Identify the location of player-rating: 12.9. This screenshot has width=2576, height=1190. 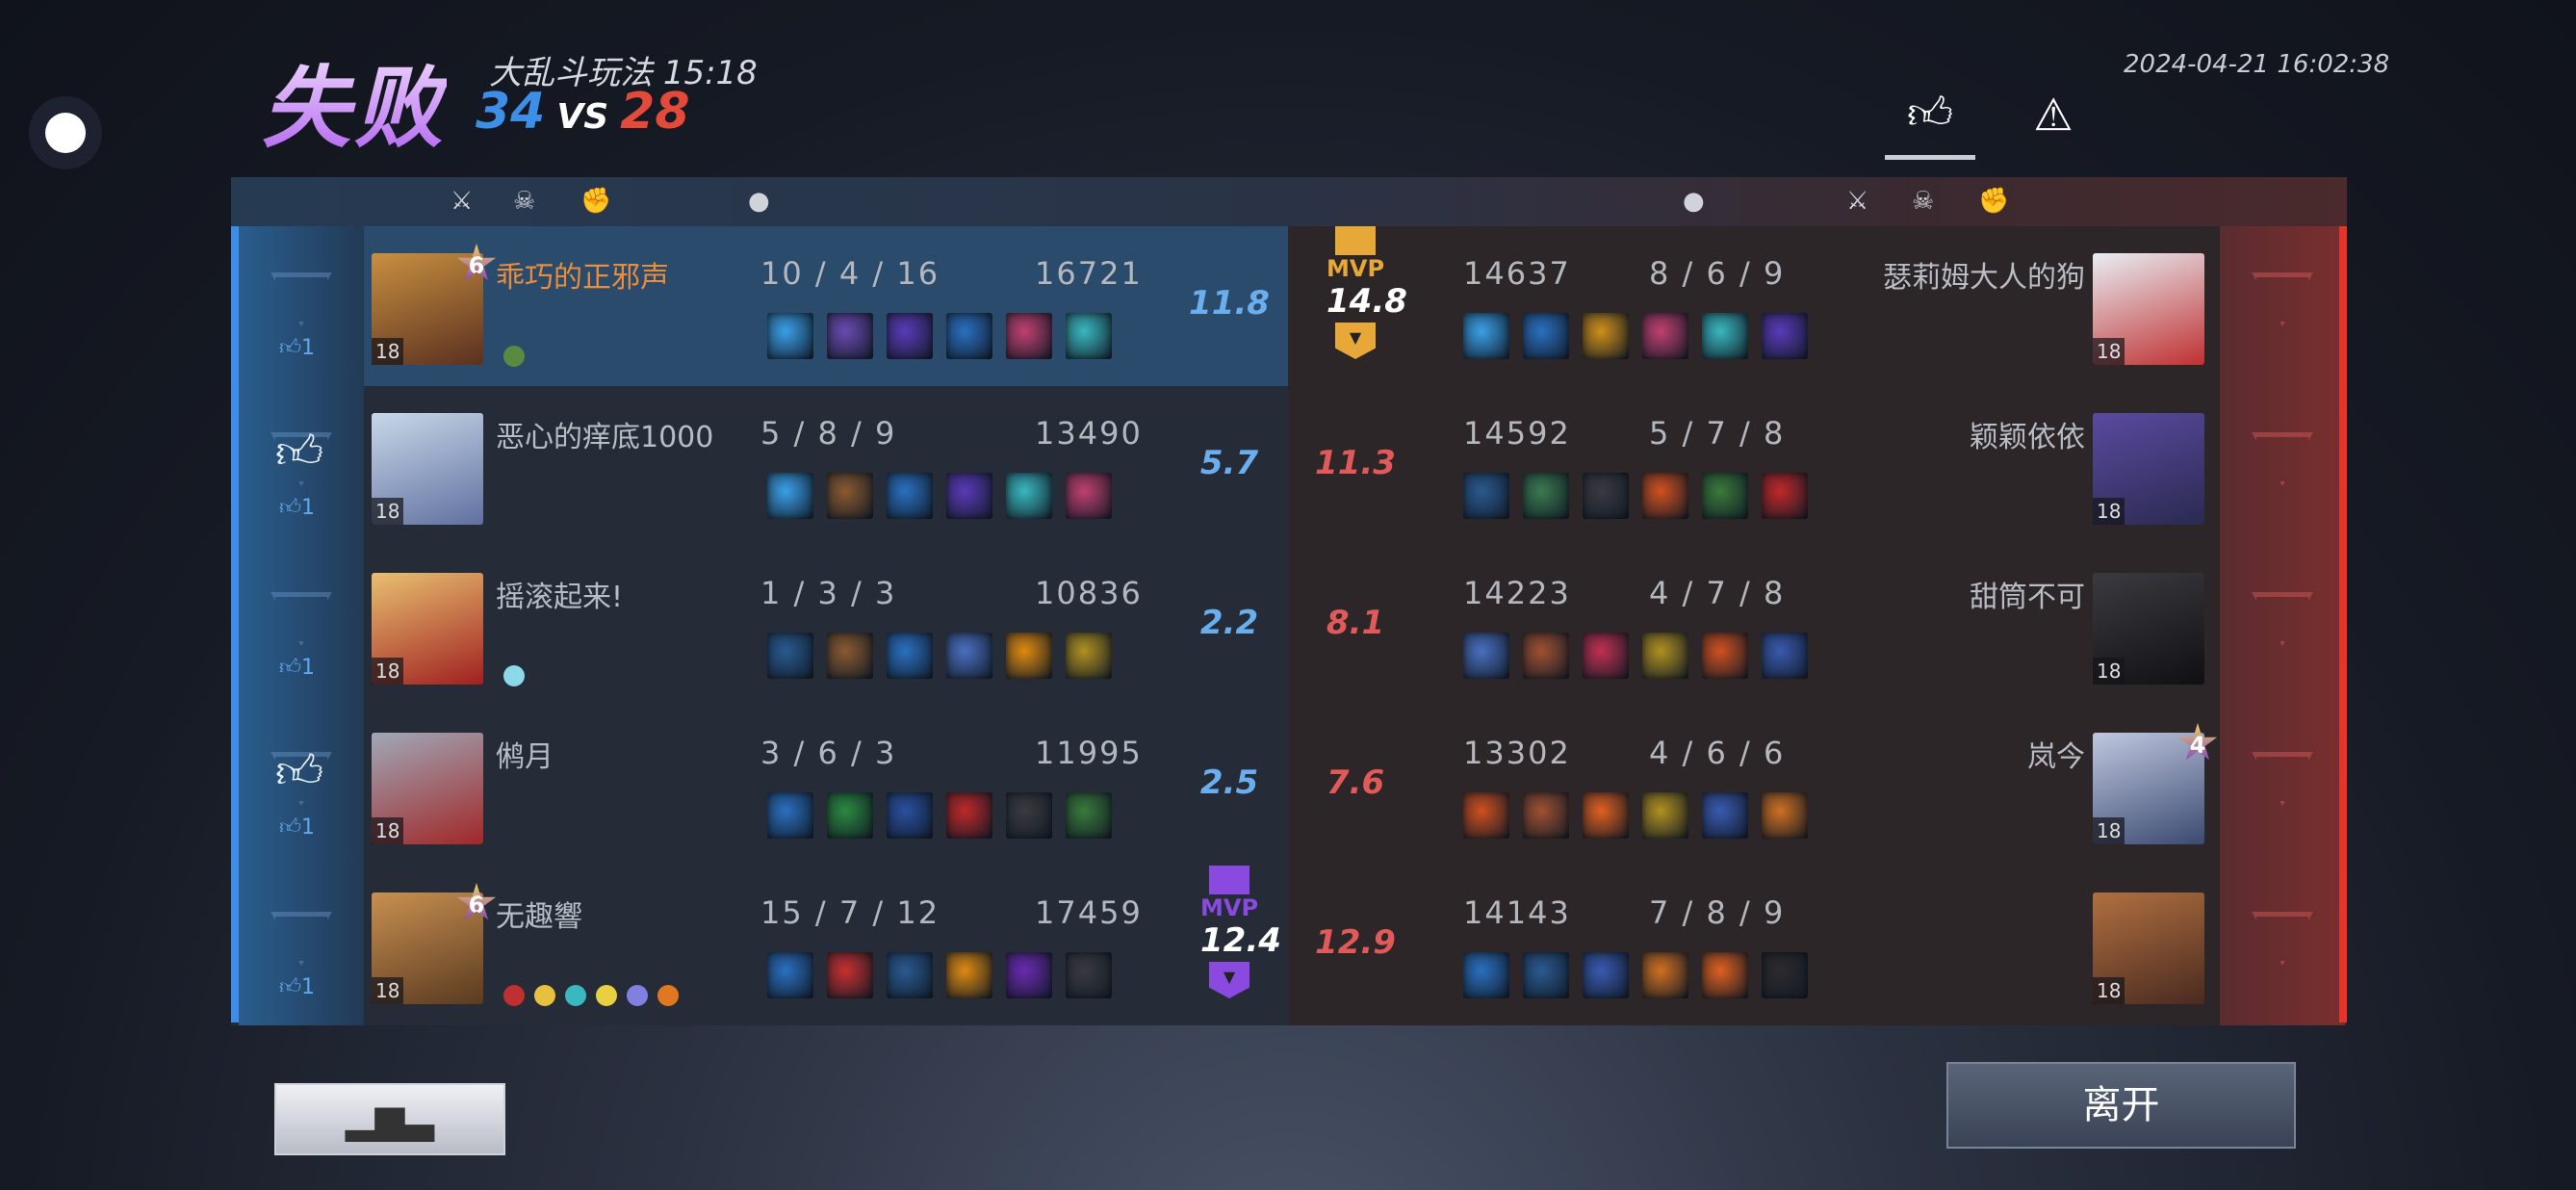
(1356, 943).